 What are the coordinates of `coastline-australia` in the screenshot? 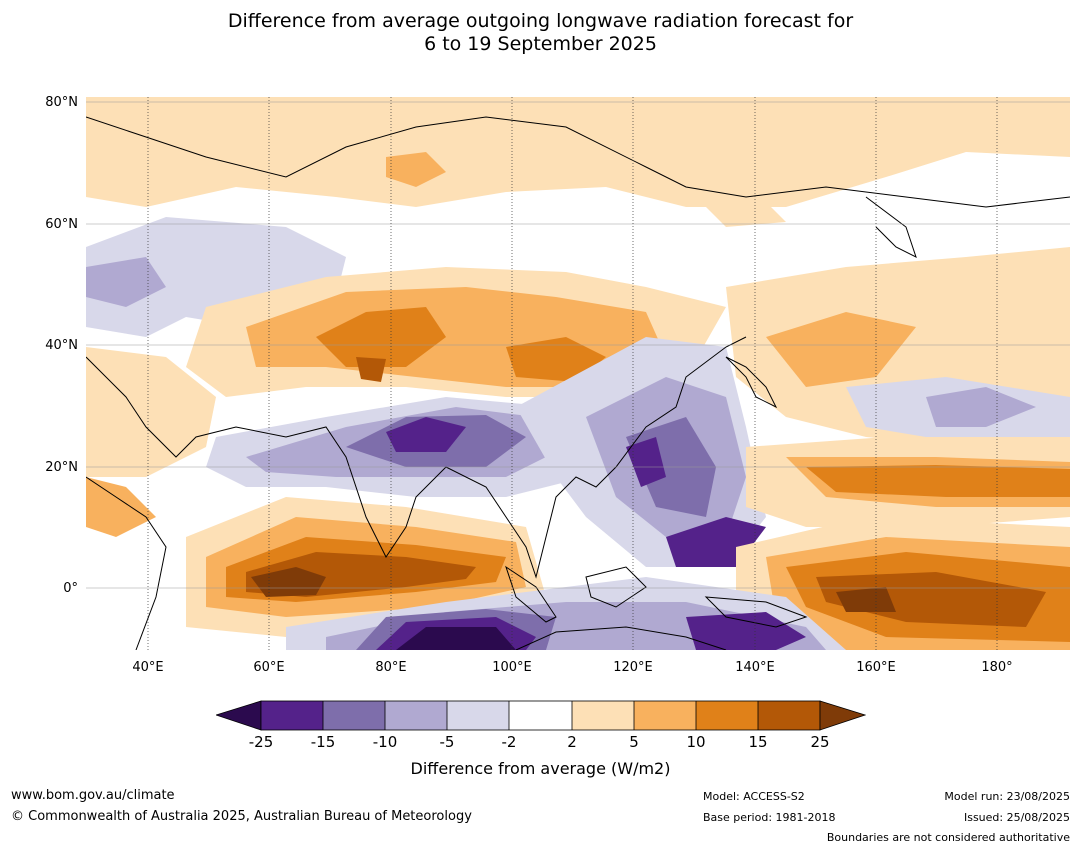 It's located at (621, 638).